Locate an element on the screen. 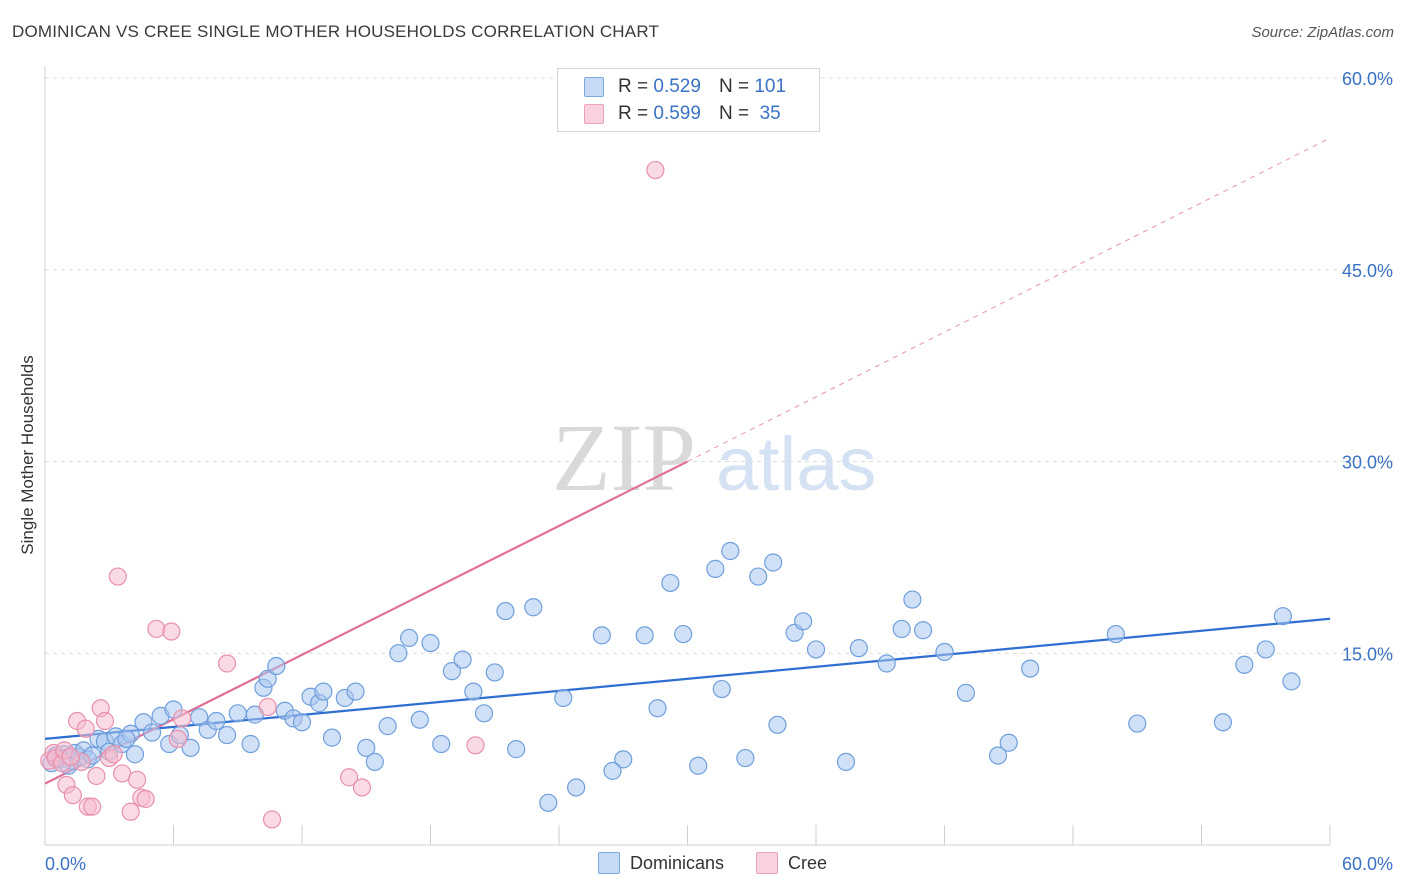 The image size is (1406, 892). dominicans-swatch is located at coordinates (609, 863).